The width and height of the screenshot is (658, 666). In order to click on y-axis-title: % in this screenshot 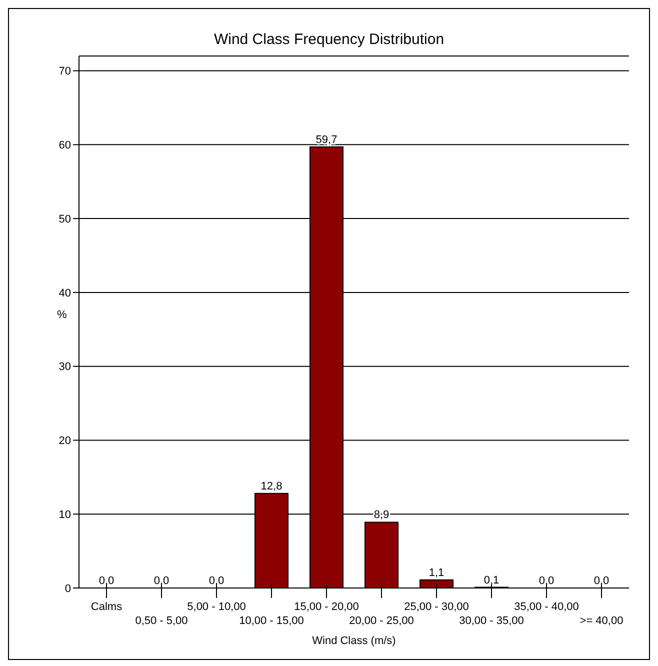, I will do `click(62, 315)`.